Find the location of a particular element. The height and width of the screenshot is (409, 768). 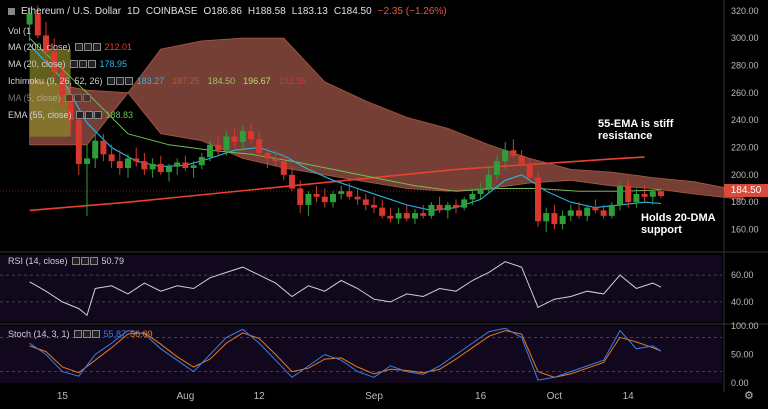

legend-ema55: EMA (55, close) 188.83 is located at coordinates (70, 115).